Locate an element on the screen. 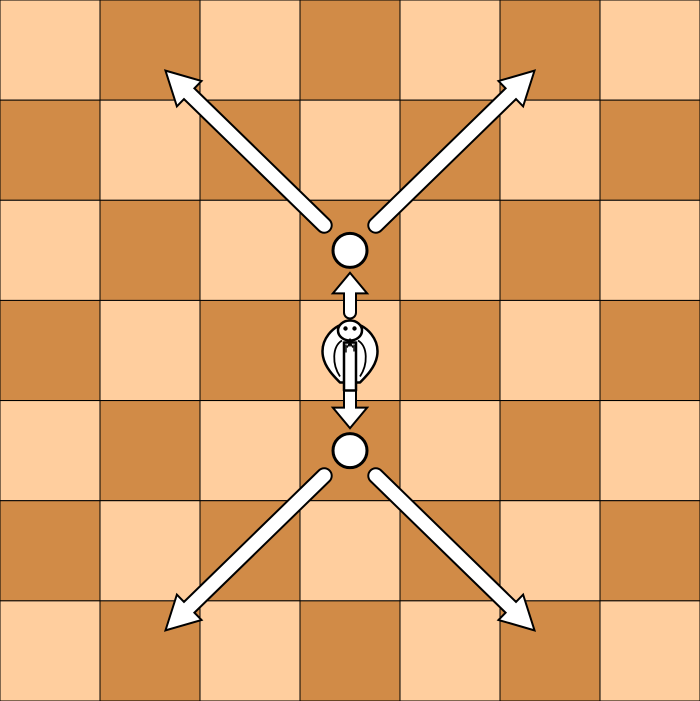  cobra-piece is located at coordinates (350, 355).